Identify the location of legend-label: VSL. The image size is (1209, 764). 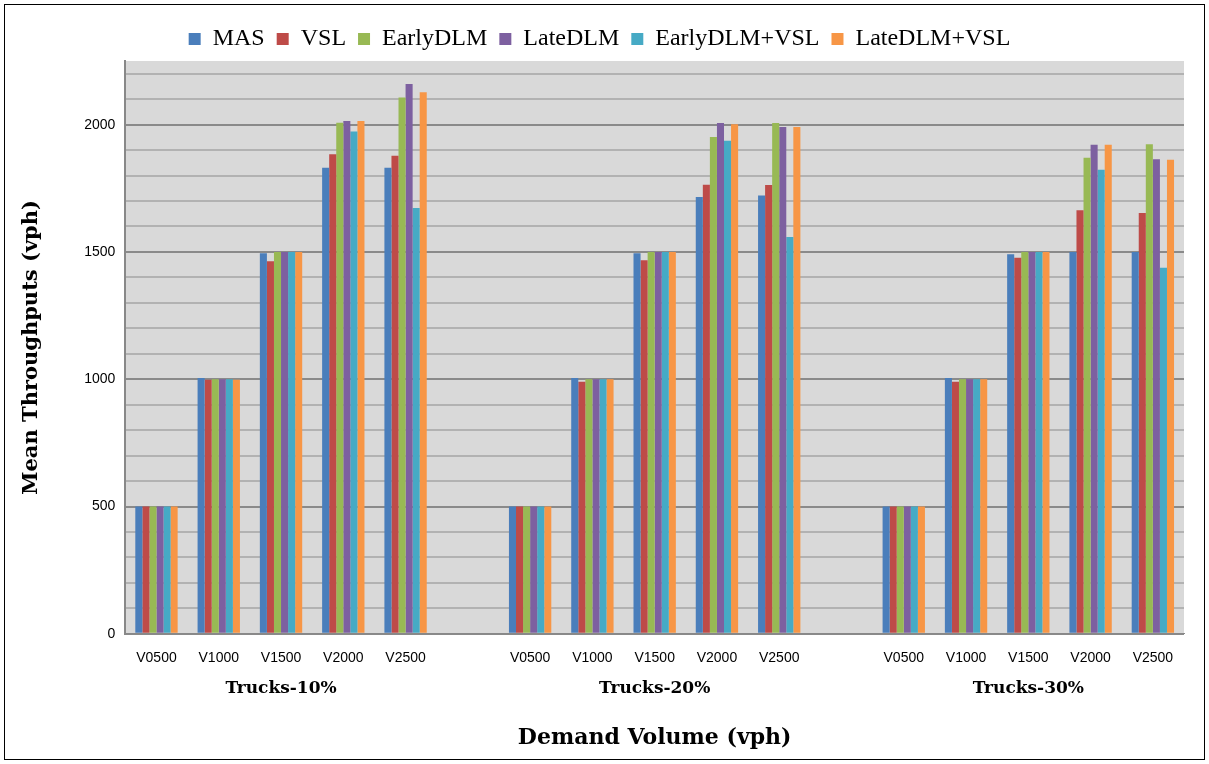
(323, 37).